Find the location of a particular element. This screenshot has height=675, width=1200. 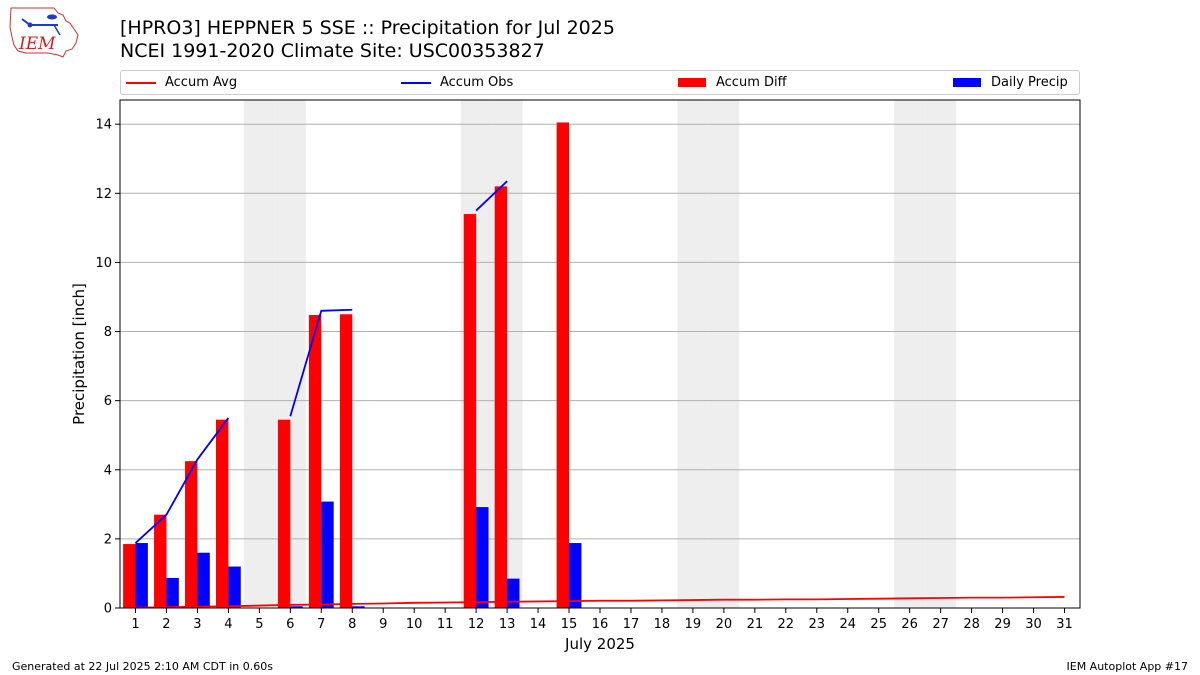

x-tick-label: 11 is located at coordinates (445, 624).